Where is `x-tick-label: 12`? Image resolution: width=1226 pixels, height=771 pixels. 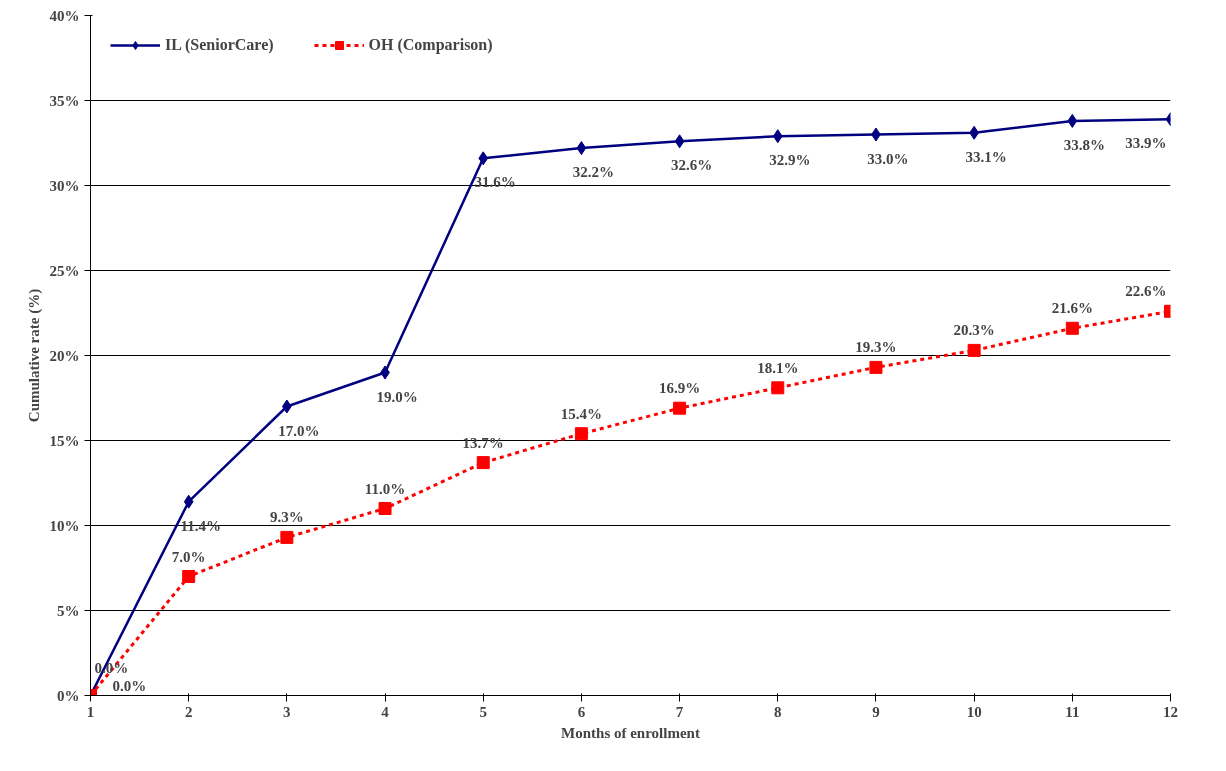 x-tick-label: 12 is located at coordinates (1170, 711).